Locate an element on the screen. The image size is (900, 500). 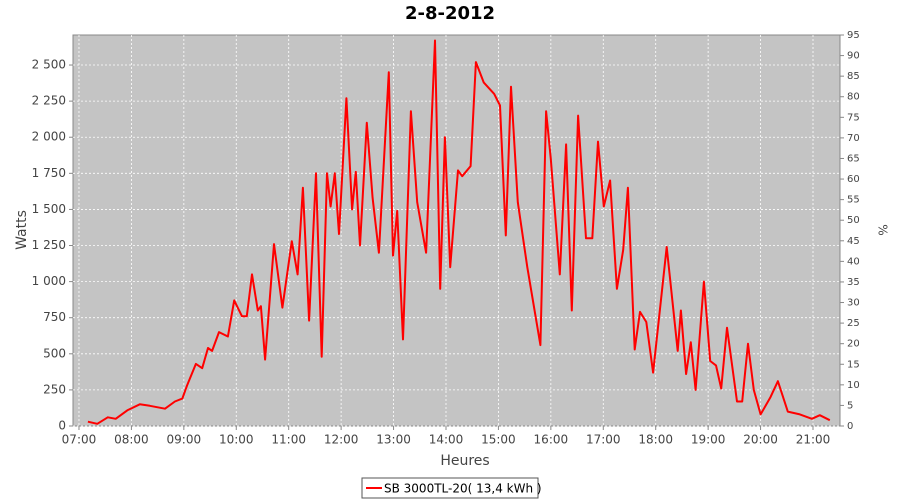
legend-label: SB 3000TL-20( 13,4 kWh ) is located at coordinates (463, 489).